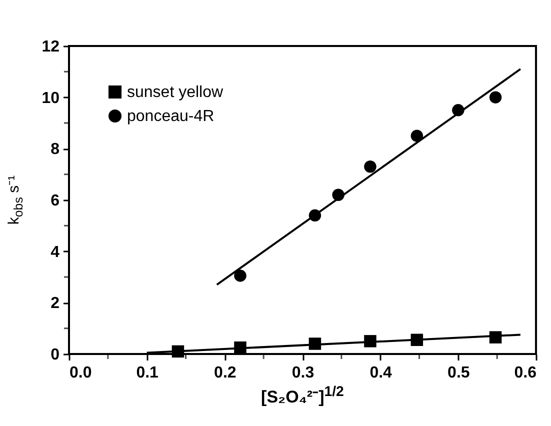 This screenshot has width=551, height=426. I want to click on y-tick-label: 4, so click(55, 252).